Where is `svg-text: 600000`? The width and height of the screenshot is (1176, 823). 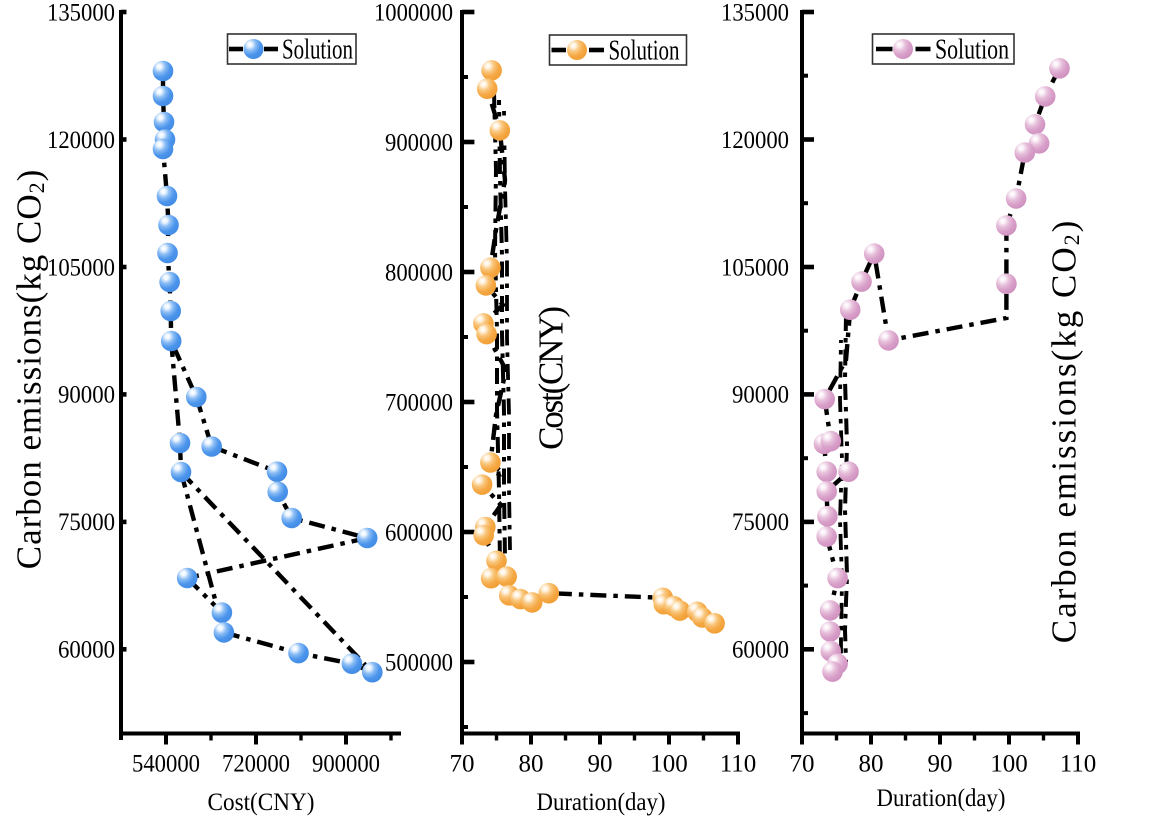
svg-text: 600000 is located at coordinates (419, 532).